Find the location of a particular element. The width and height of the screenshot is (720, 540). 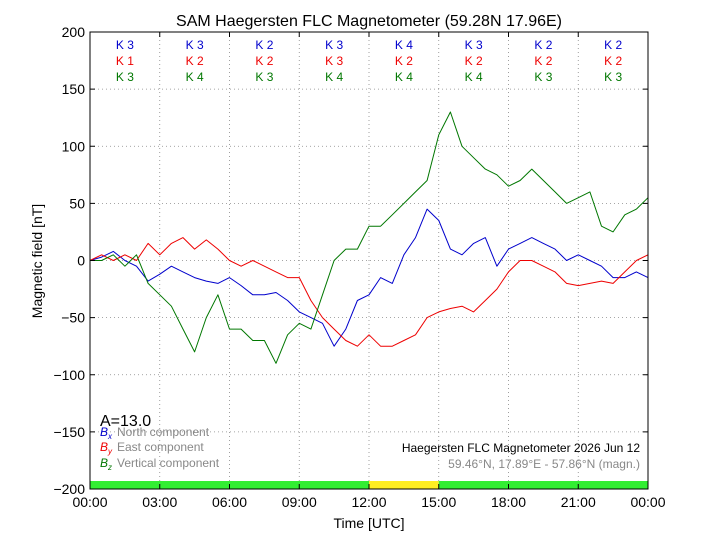

x-tick-label-0: 00:00 is located at coordinates (89, 502).